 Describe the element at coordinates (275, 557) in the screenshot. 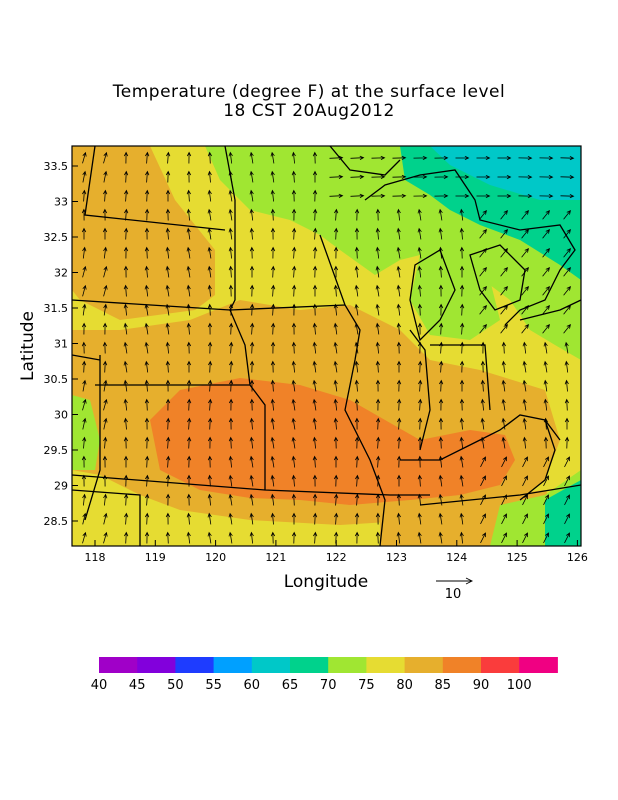

I see `x-tick-label: 121` at that location.